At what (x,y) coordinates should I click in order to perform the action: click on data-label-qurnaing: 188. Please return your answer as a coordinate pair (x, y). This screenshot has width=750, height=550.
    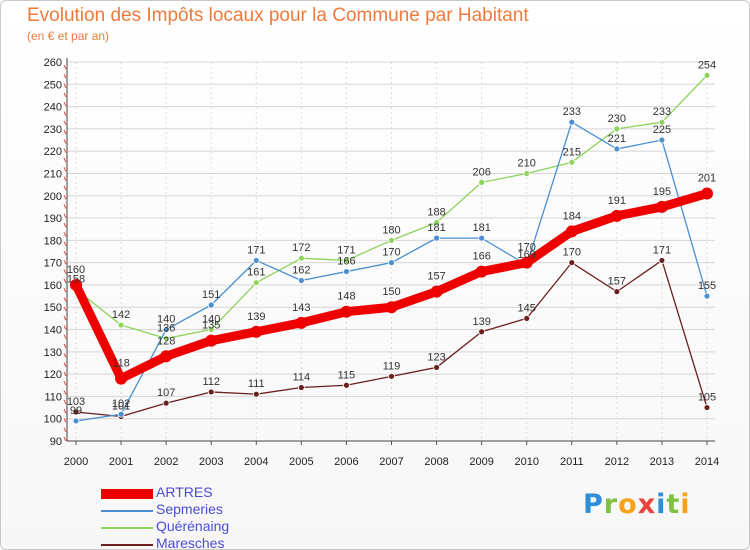
    Looking at the image, I should click on (436, 213).